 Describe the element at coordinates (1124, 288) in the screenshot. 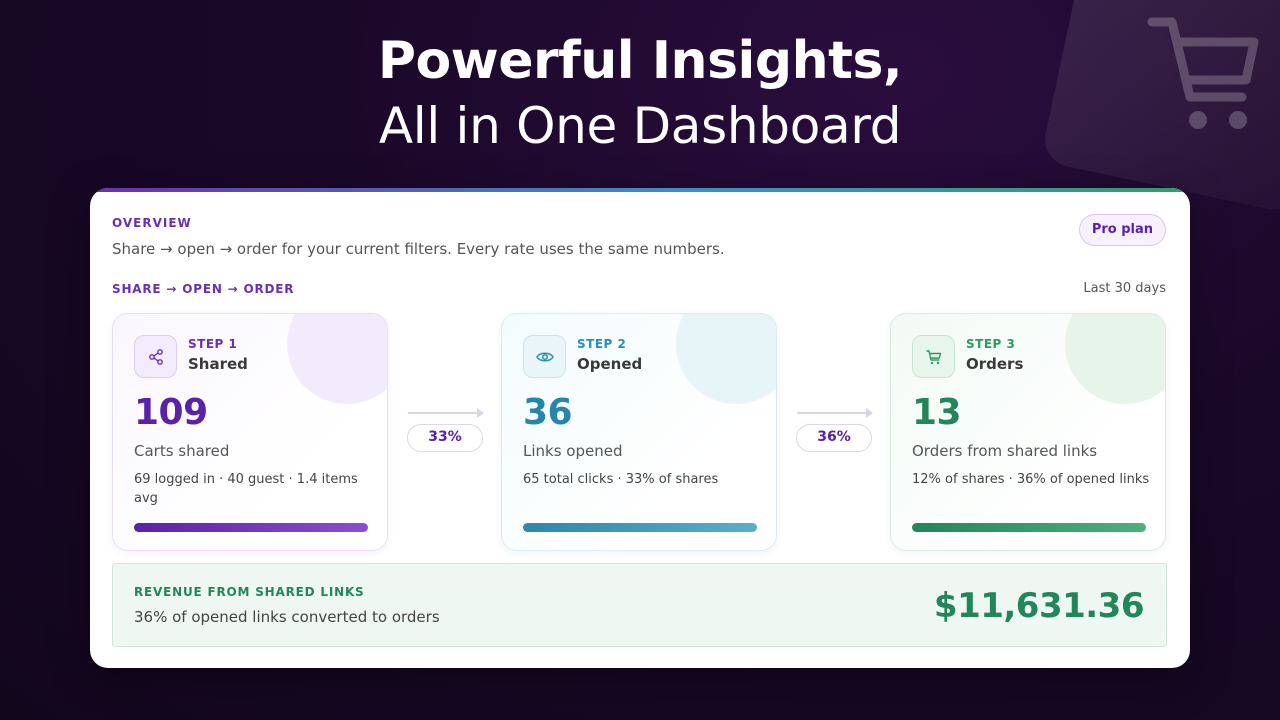

I see `date-range-label: Last 30 days` at that location.